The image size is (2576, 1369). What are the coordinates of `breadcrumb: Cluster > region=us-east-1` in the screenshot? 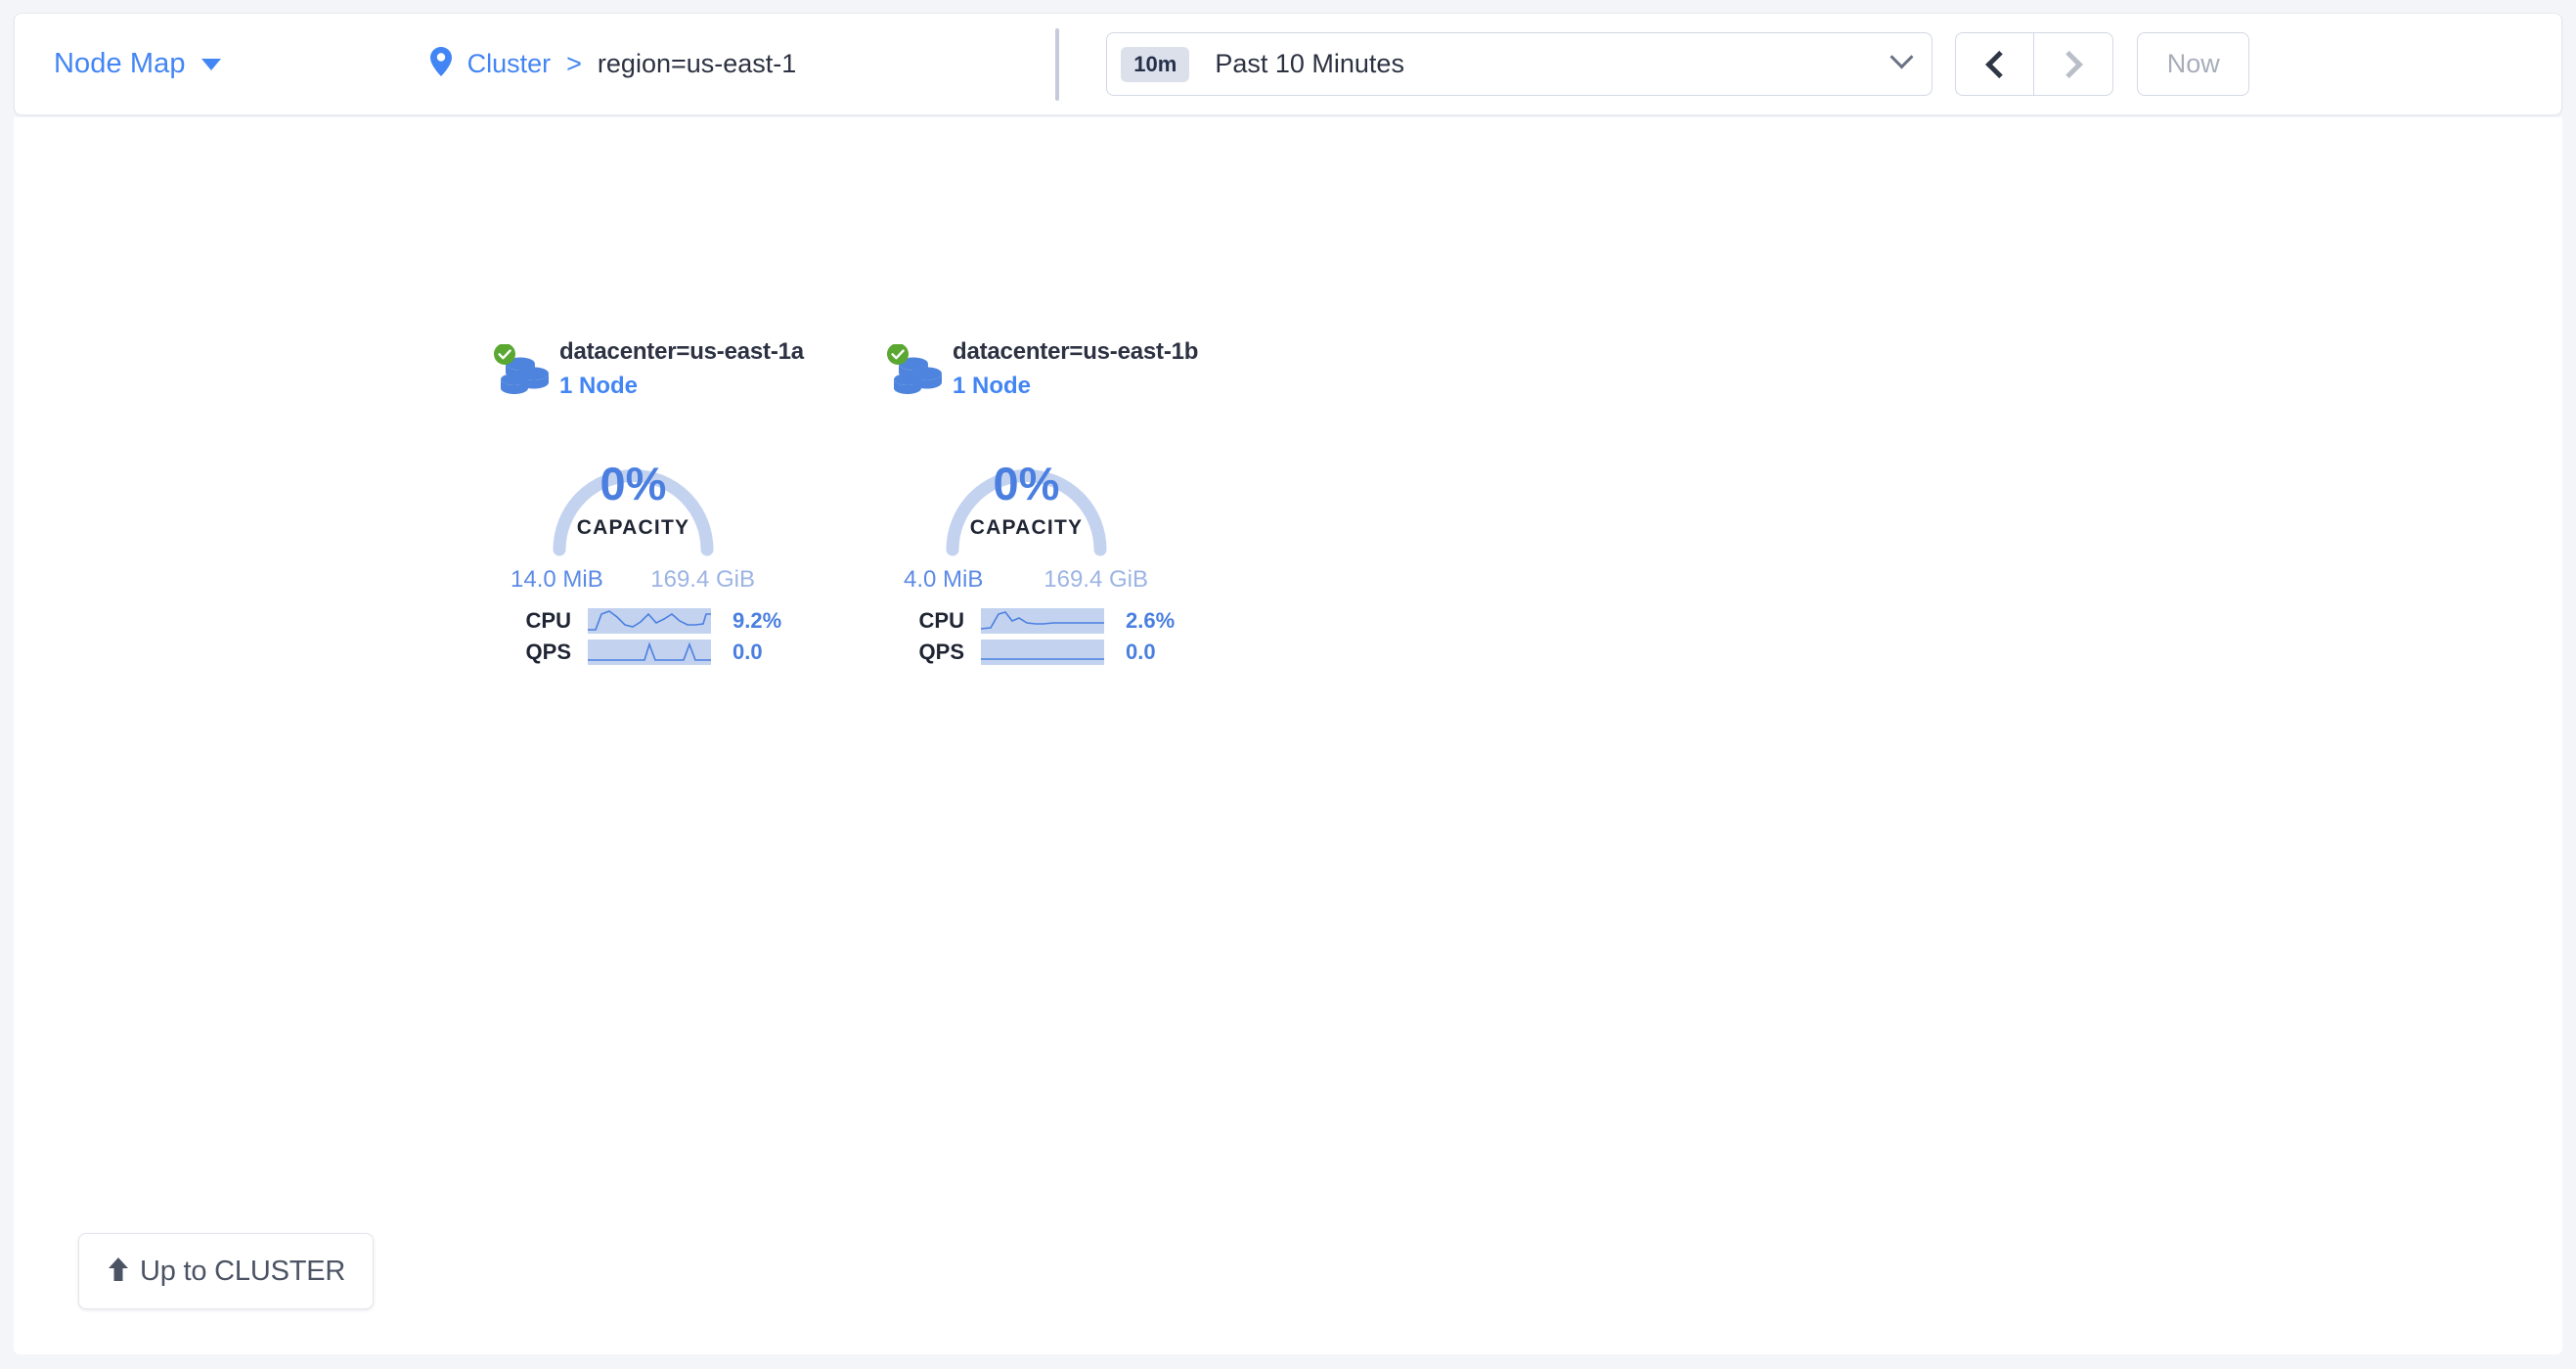 It's located at (612, 64).